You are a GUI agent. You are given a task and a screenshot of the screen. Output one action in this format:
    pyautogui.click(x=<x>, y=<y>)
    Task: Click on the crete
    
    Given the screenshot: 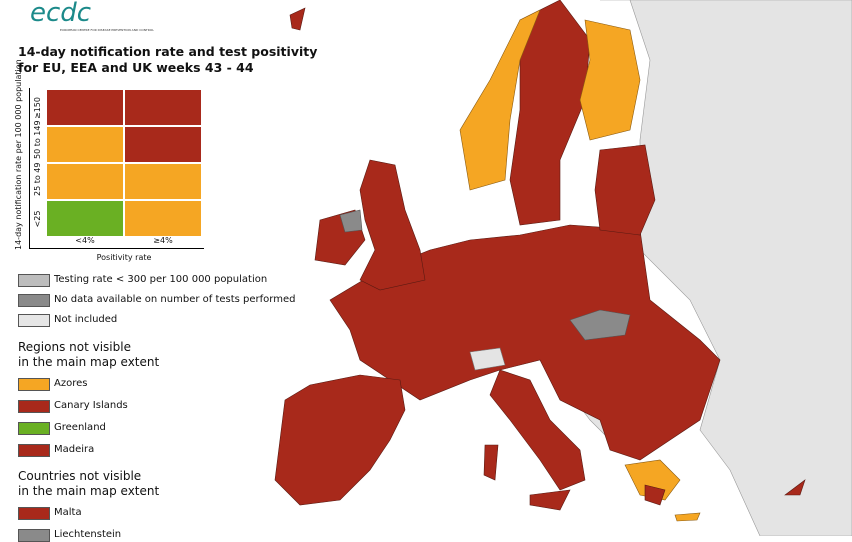 What is the action you would take?
    pyautogui.click(x=687, y=517)
    